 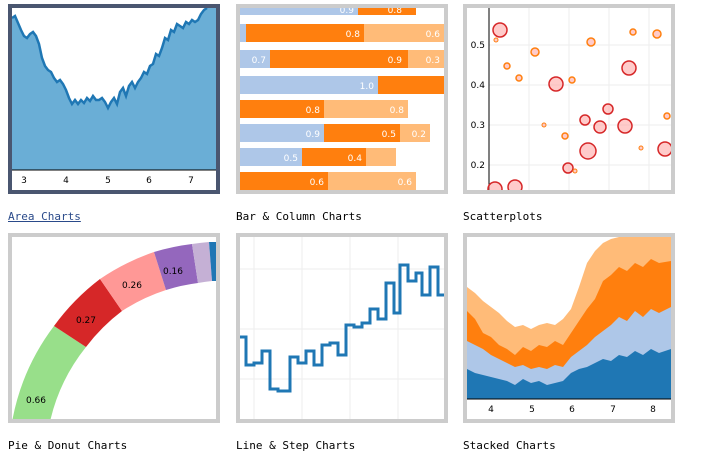 What do you see at coordinates (114, 180) in the screenshot?
I see `area-chart-axis-band` at bounding box center [114, 180].